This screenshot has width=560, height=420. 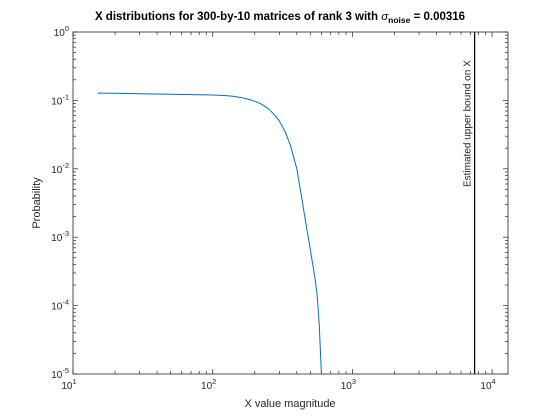 I want to click on x-tick-exponent: 3, so click(x=354, y=381).